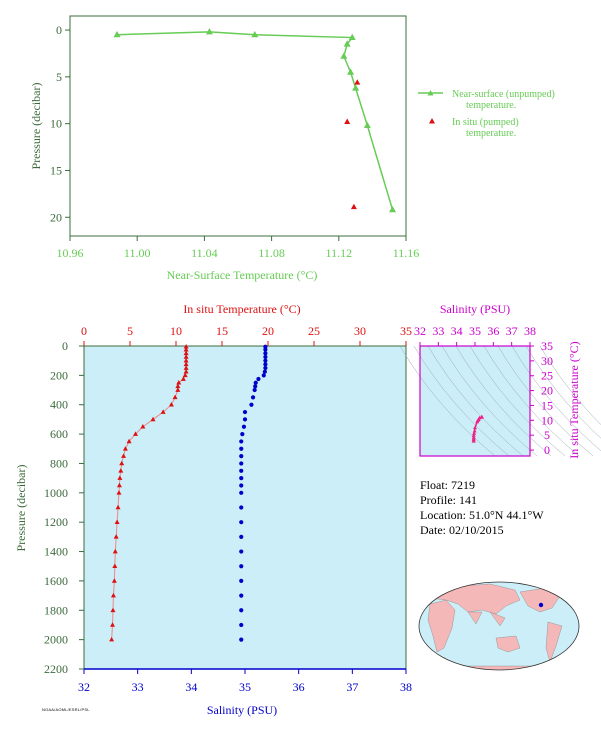 The image size is (601, 732). Describe the element at coordinates (56, 640) in the screenshot. I see `pressure-tick-label: 2000` at that location.